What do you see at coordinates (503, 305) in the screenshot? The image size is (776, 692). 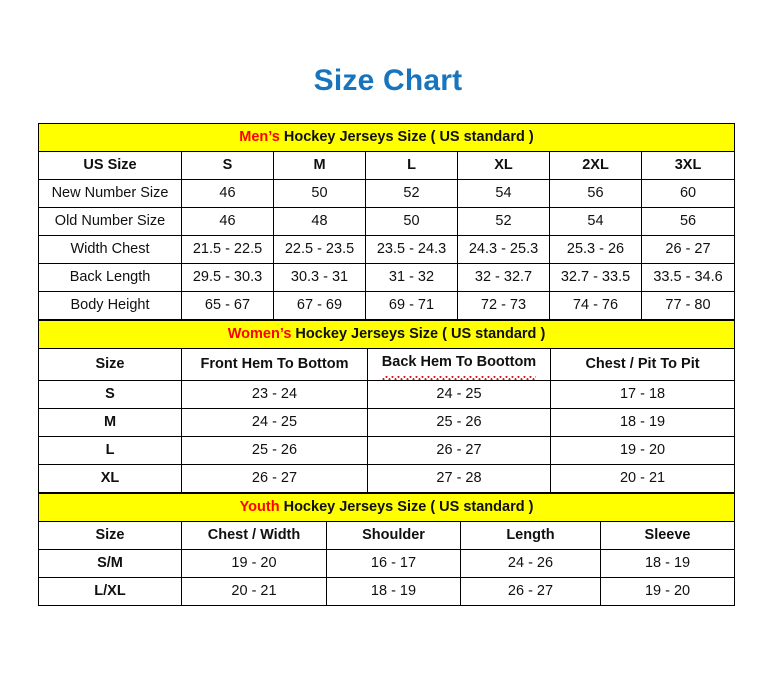 I see `mens-cell: 72 - 73` at bounding box center [503, 305].